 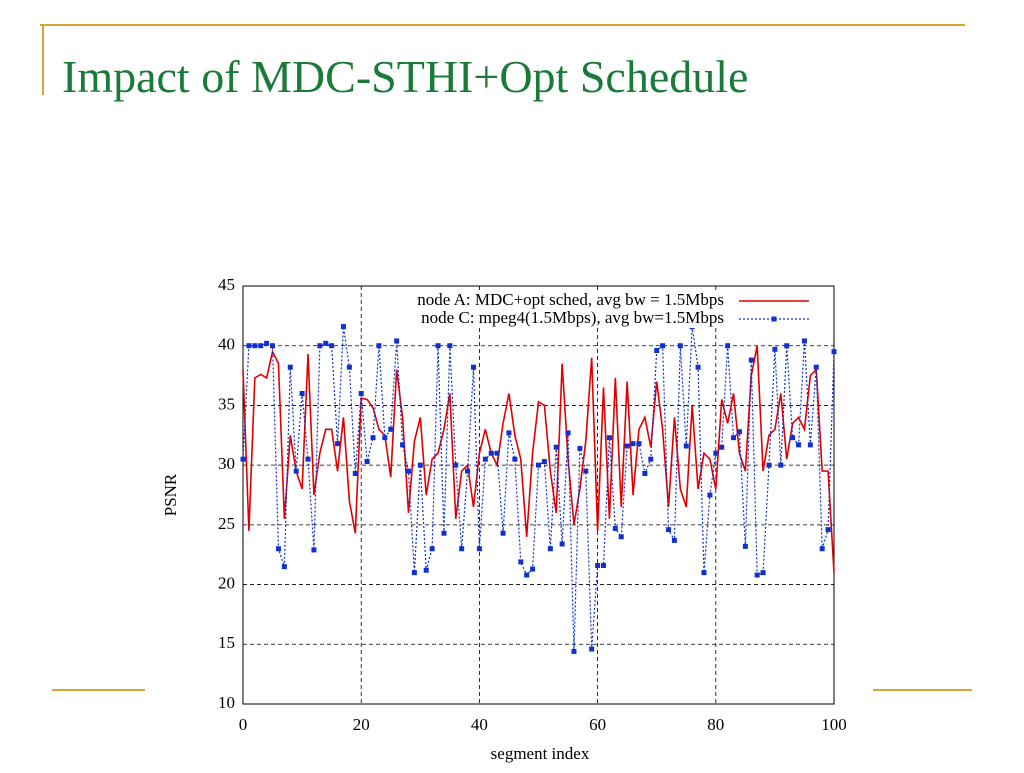 I want to click on y-tick-label: 40, so click(x=226, y=344).